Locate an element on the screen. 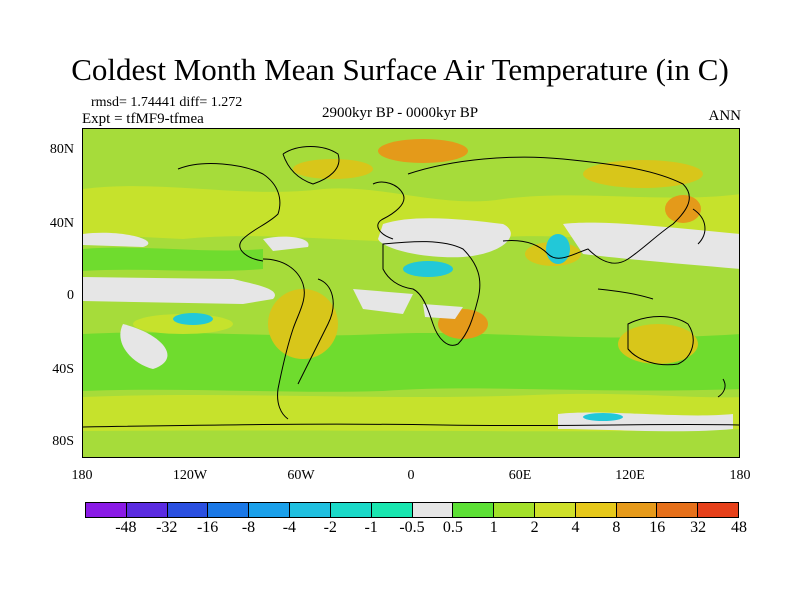 This screenshot has width=800, height=600. neutral-patch-pacific-north is located at coordinates (651, 245).